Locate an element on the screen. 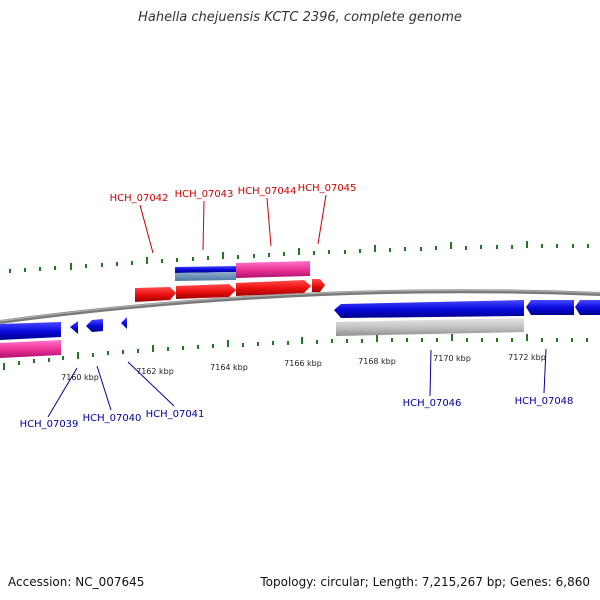 This screenshot has height=600, width=600. forward-leader-lines is located at coordinates (233, 224).